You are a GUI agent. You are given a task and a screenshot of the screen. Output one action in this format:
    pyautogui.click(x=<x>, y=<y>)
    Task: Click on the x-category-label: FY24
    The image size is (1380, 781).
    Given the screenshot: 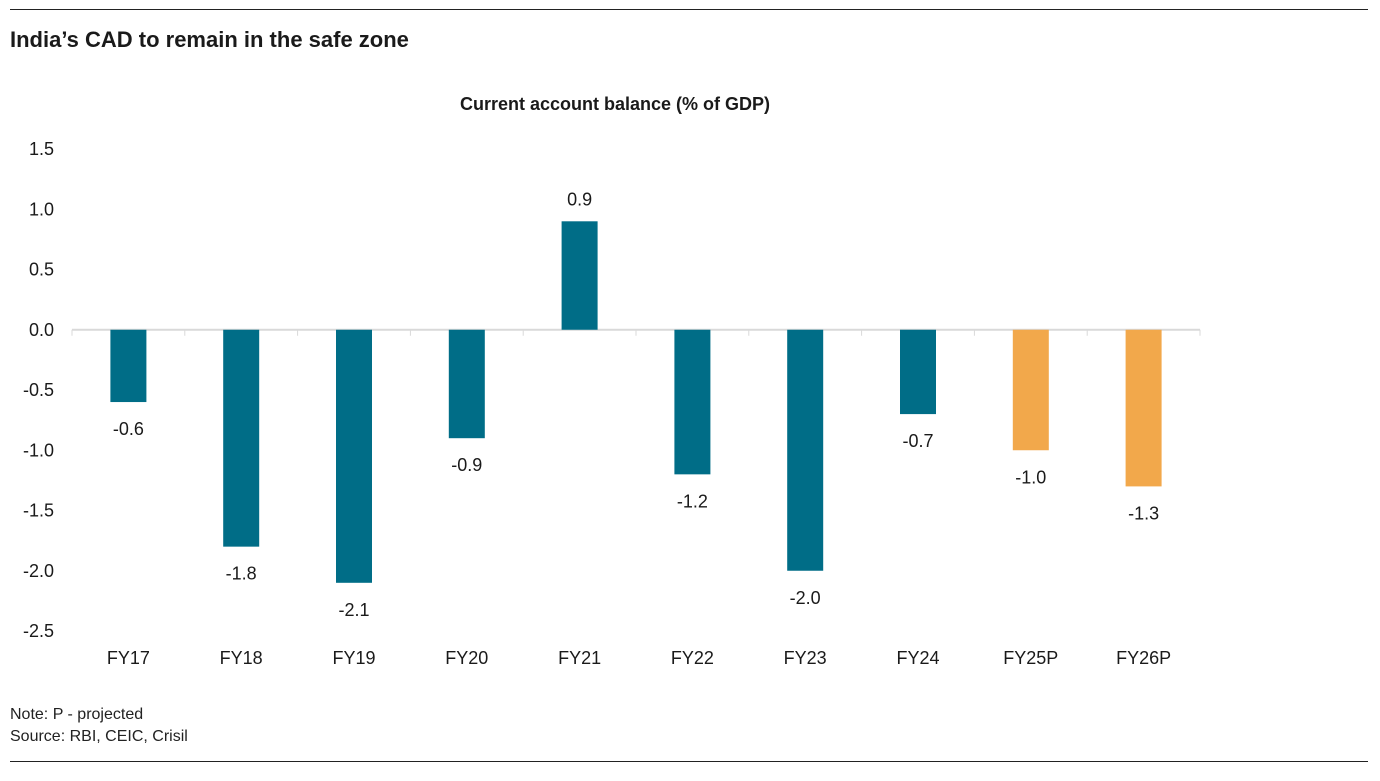 What is the action you would take?
    pyautogui.click(x=917, y=658)
    